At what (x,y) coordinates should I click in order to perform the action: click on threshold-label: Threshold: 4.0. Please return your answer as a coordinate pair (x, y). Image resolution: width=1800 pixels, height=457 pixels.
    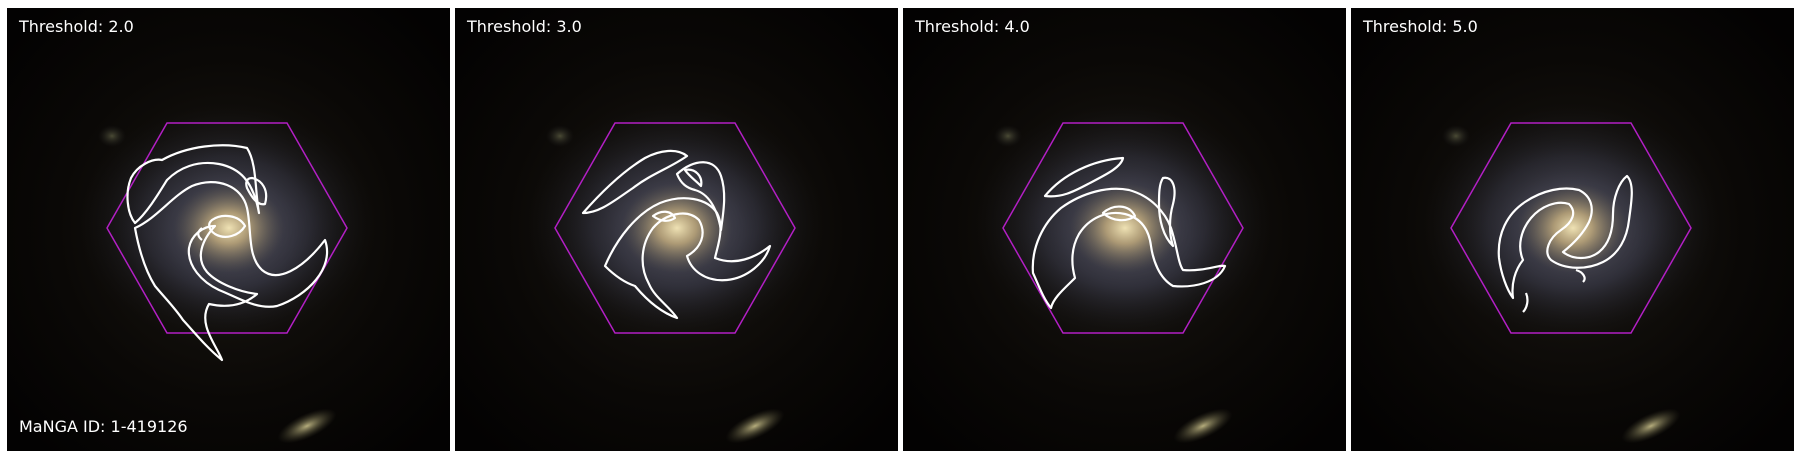
    Looking at the image, I should click on (972, 26).